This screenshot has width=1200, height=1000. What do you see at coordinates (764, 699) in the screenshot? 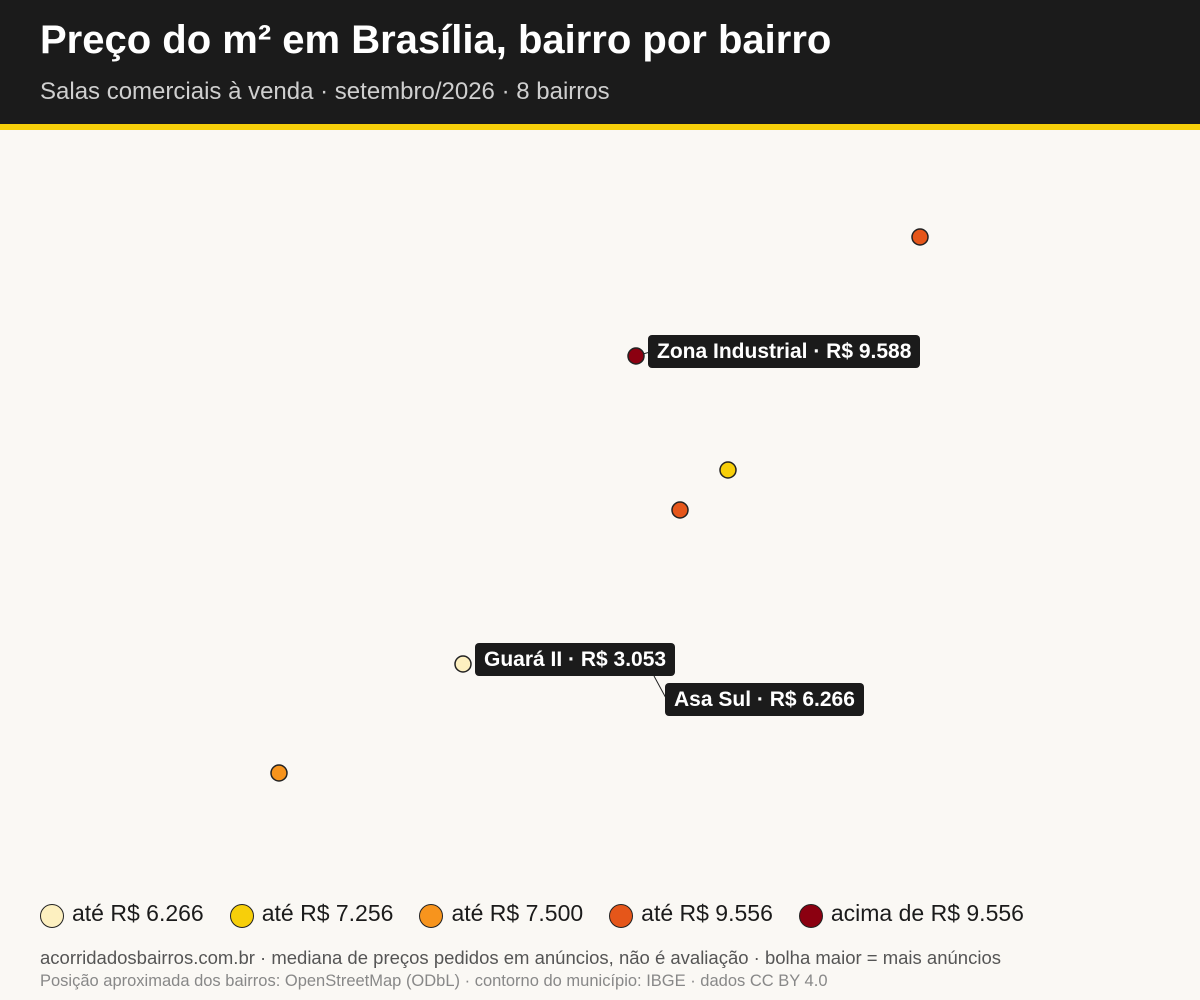
I see `map-label: Asa Sul · R$ 6.266` at bounding box center [764, 699].